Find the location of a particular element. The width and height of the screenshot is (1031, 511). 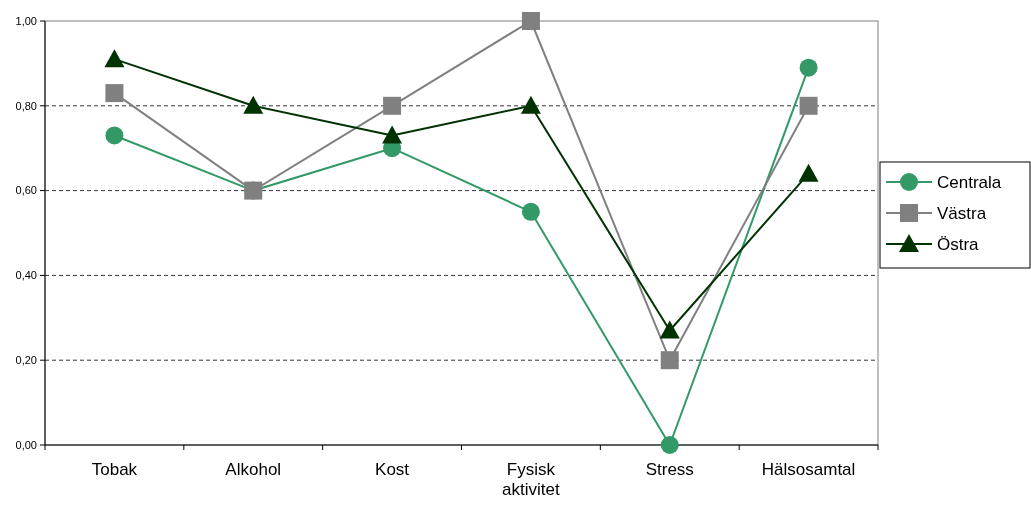

y-tick-label: 0,00 is located at coordinates (26, 444).